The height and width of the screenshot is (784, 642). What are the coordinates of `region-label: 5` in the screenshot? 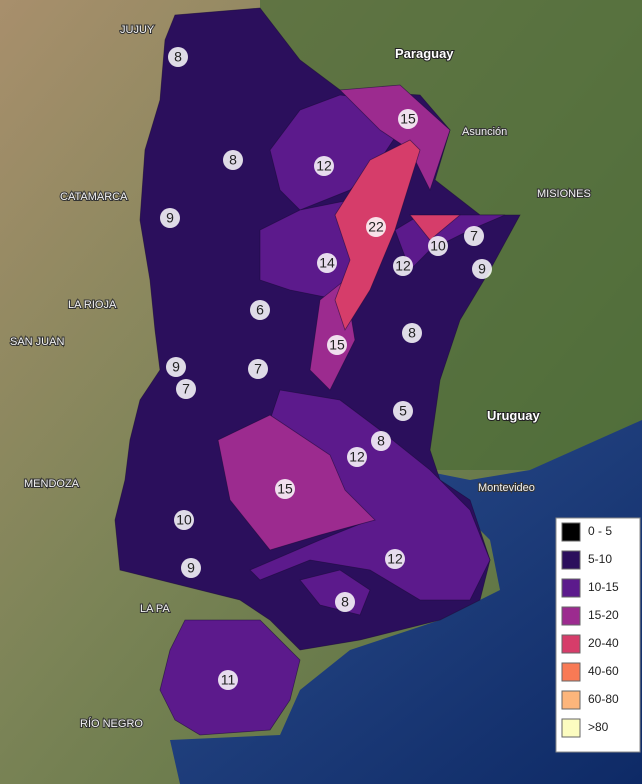 It's located at (403, 411).